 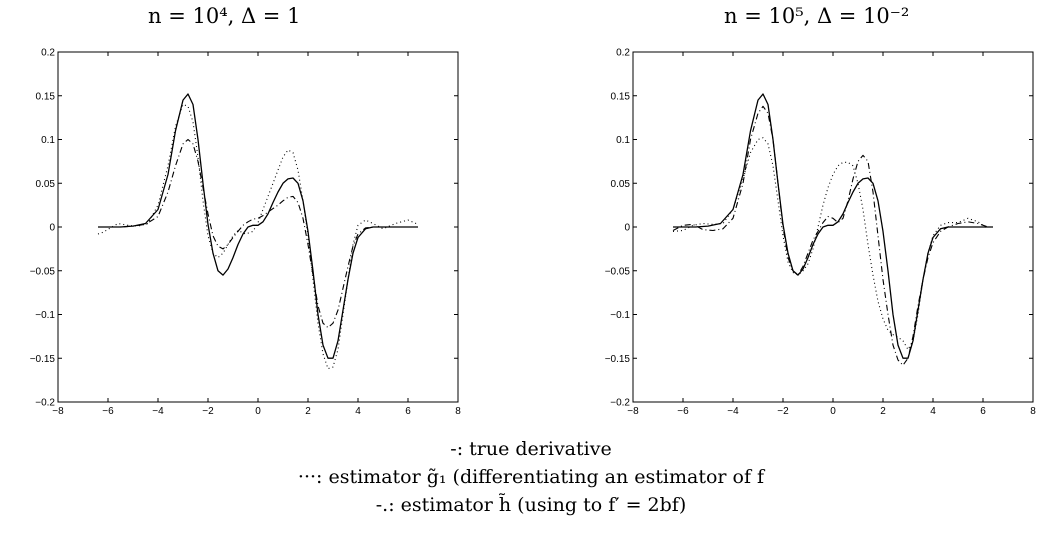 I want to click on legend-true-derivative: -: true derivative, so click(x=531, y=449).